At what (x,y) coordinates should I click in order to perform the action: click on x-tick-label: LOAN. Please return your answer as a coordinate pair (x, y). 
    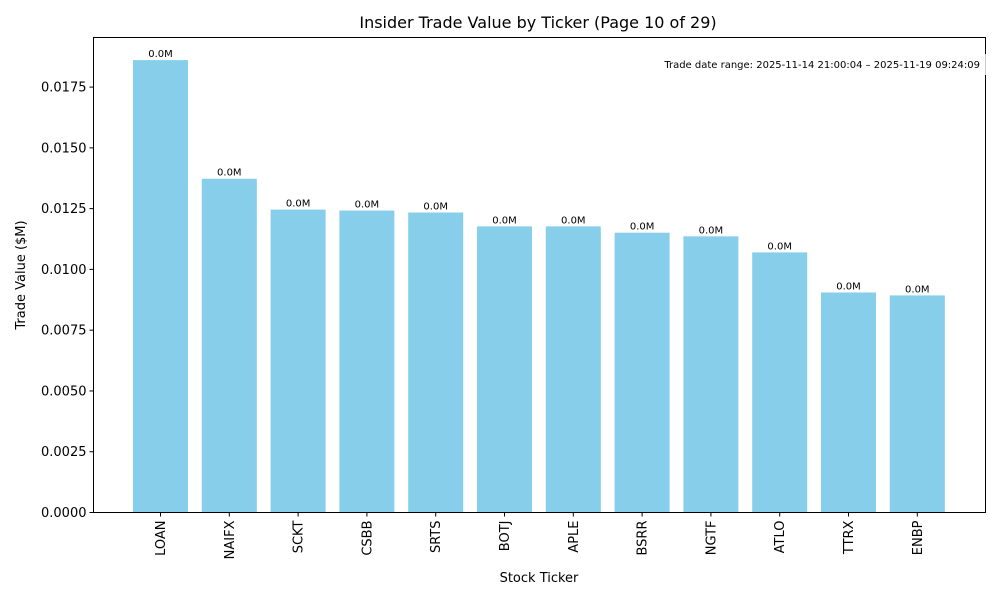
    Looking at the image, I should click on (161, 538).